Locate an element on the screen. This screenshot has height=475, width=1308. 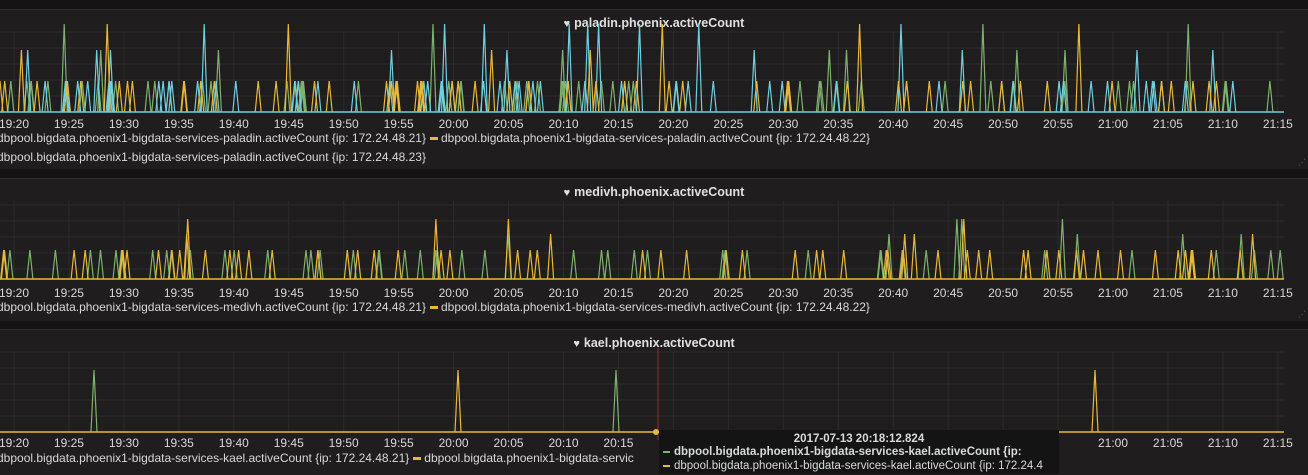
legend-series-label: dbpool.bigdata.phoenix1-bigdata-servic is located at coordinates (529, 458).